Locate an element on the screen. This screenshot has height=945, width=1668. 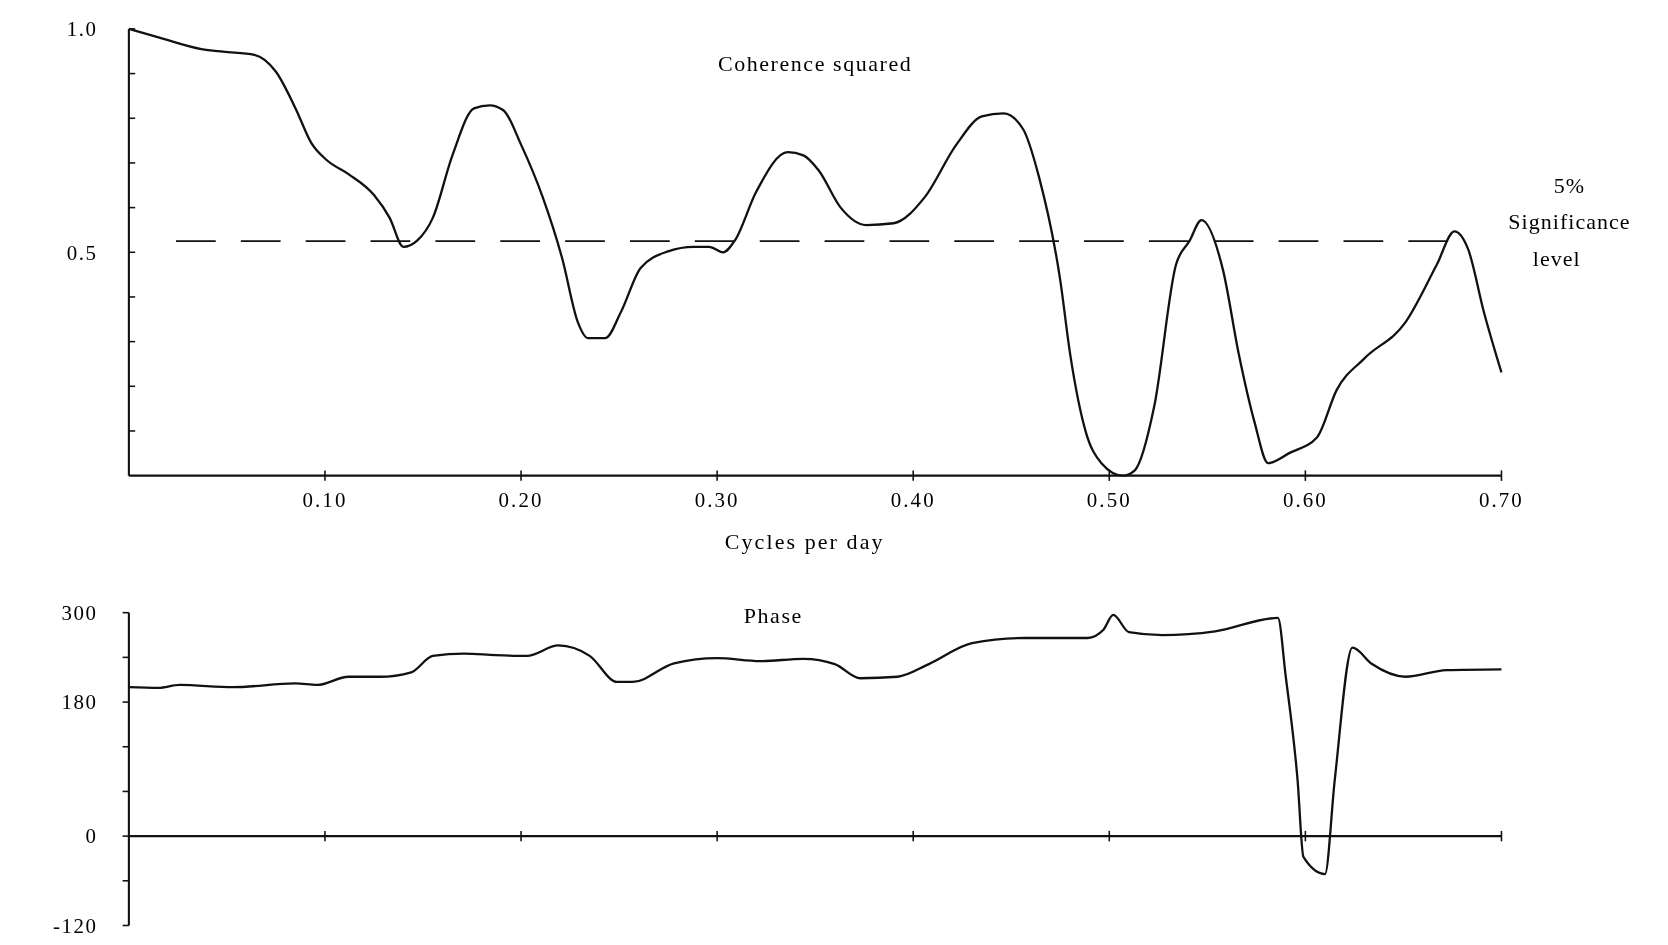
y-tick-label: 300 is located at coordinates (79, 613).